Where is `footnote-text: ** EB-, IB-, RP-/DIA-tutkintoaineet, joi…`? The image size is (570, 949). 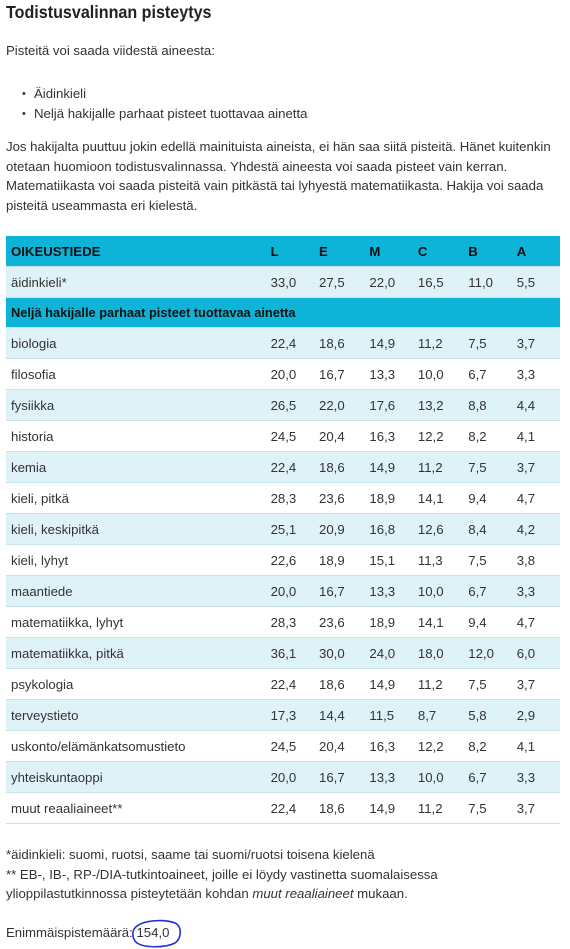
footnote-text: ** EB-, IB-, RP-/DIA-tutkintoaineet, joi… is located at coordinates (222, 884).